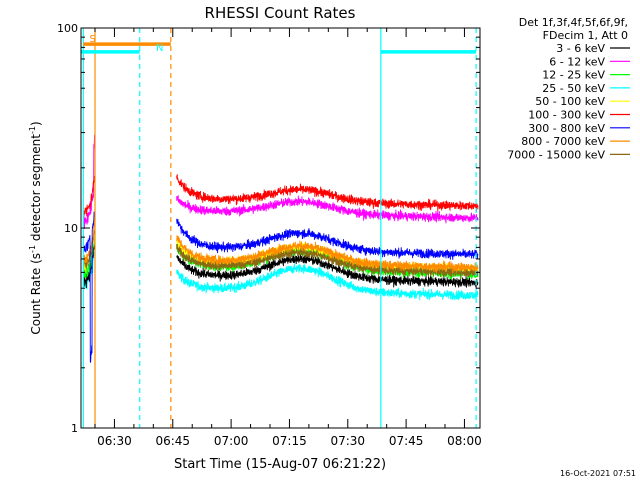 This screenshot has width=640, height=480. I want to click on legend-label: 25 - 50 keV, so click(573, 88).